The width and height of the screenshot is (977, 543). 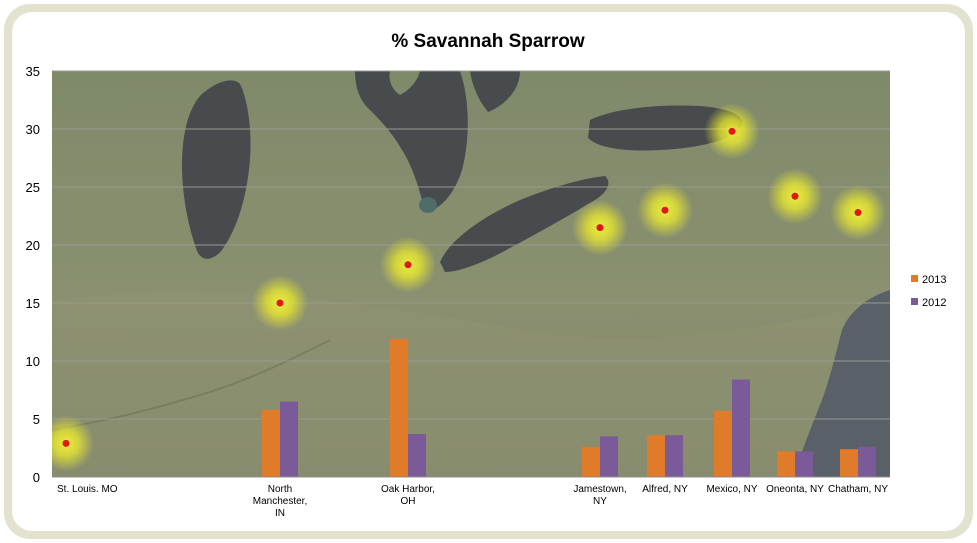 What do you see at coordinates (36, 419) in the screenshot?
I see `y-tick-label: 5` at bounding box center [36, 419].